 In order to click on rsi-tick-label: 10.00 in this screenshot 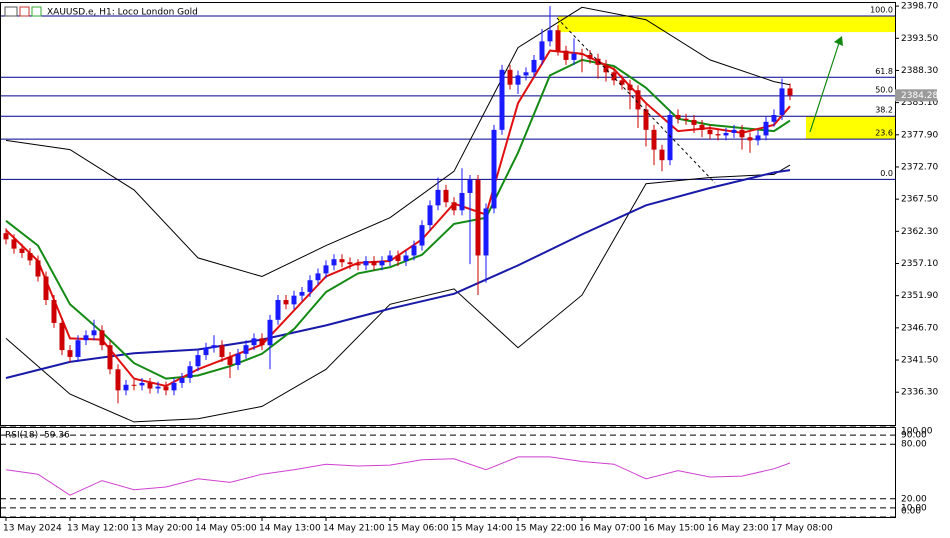, I will do `click(914, 508)`.